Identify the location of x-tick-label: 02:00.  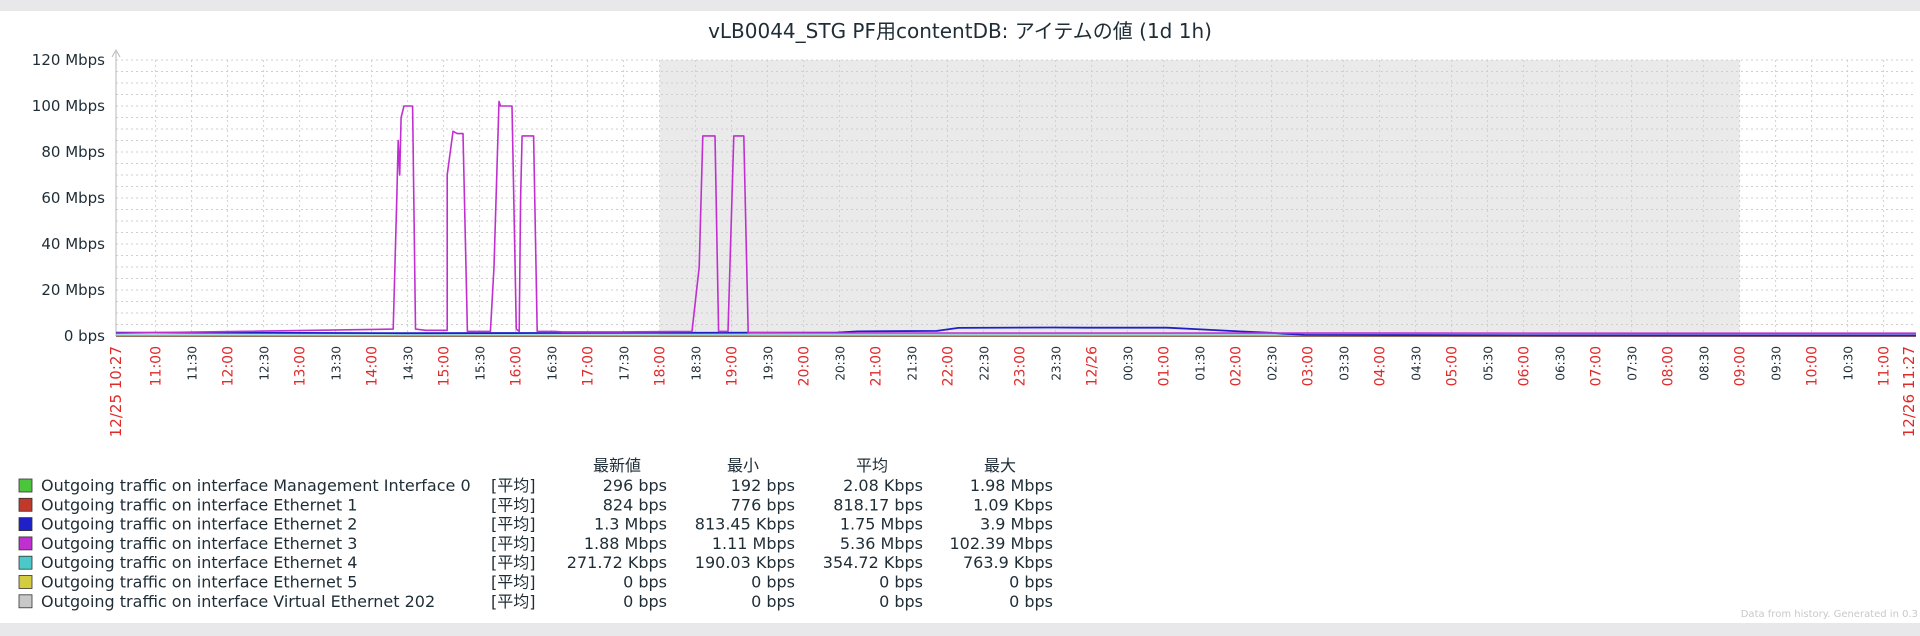
(1237, 366).